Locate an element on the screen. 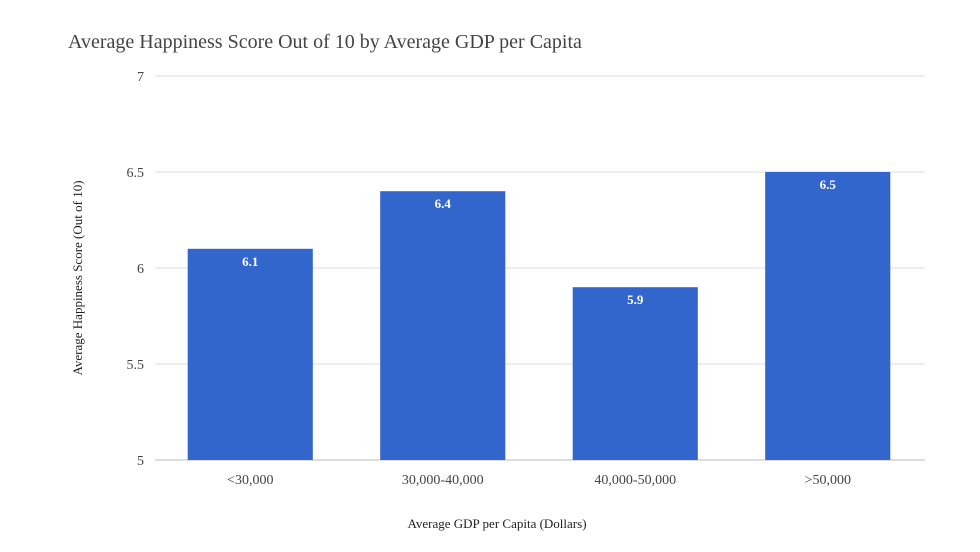 This screenshot has height=552, width=980. x-tick-label: >50,000 is located at coordinates (828, 480).